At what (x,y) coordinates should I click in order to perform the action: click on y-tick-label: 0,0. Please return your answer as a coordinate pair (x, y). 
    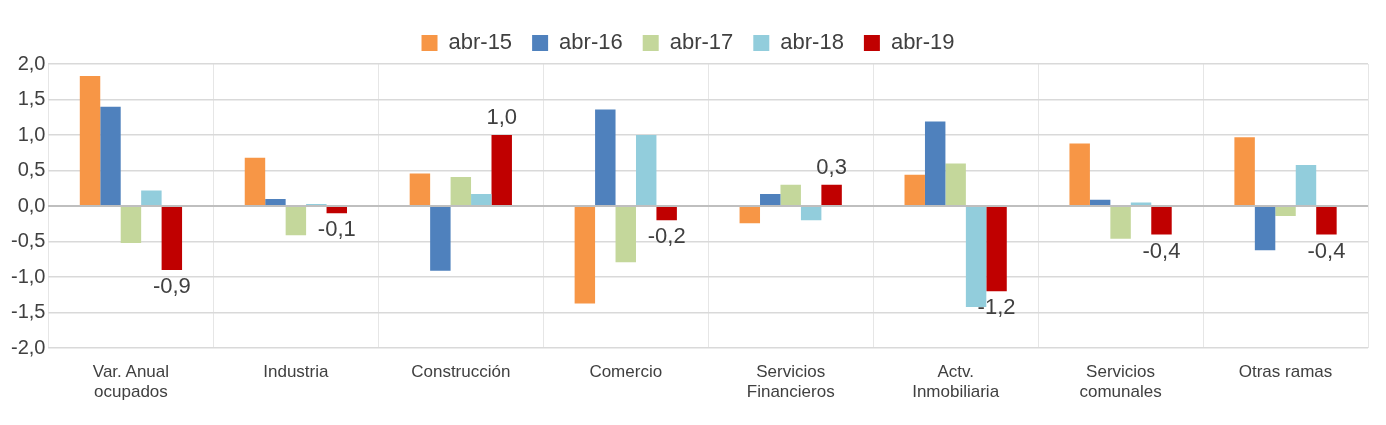
    Looking at the image, I should click on (31, 204).